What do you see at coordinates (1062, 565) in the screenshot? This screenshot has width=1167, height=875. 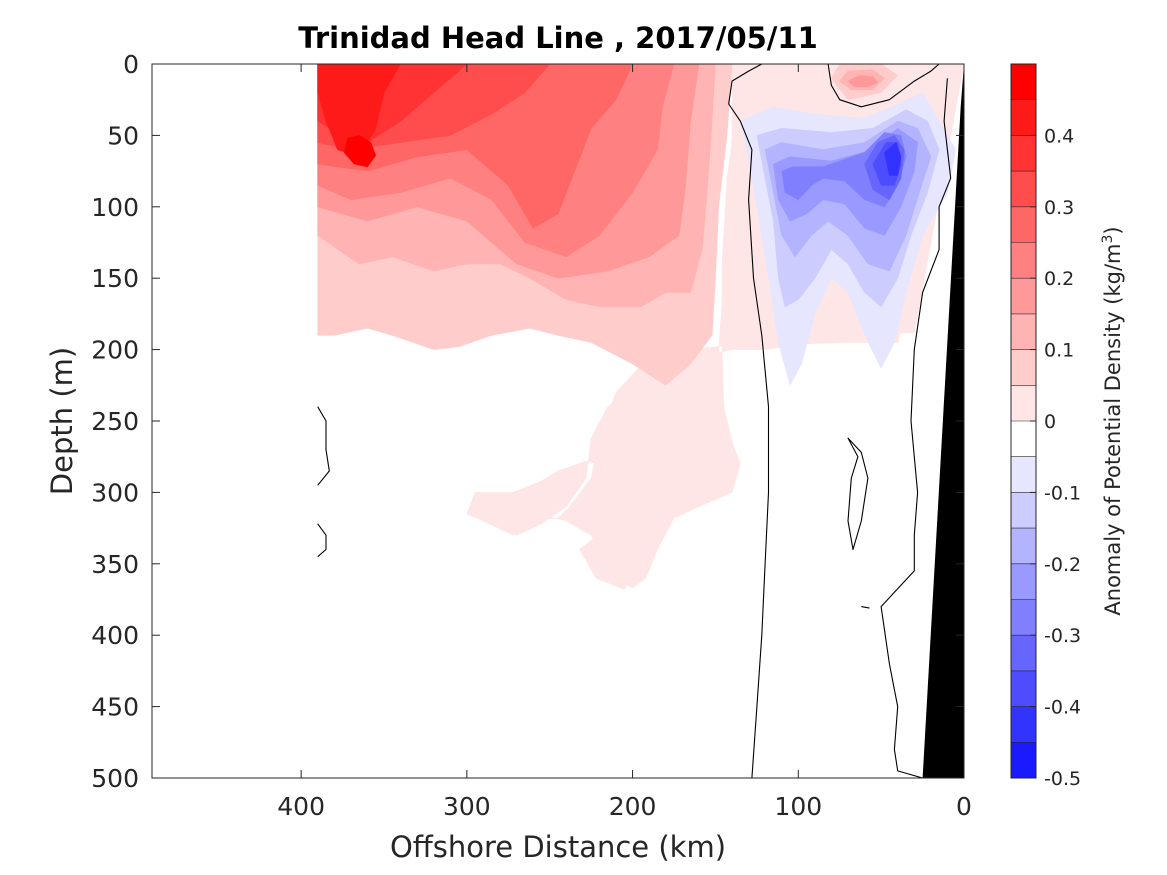 I see `colorbar-tick-label: -0.2` at bounding box center [1062, 565].